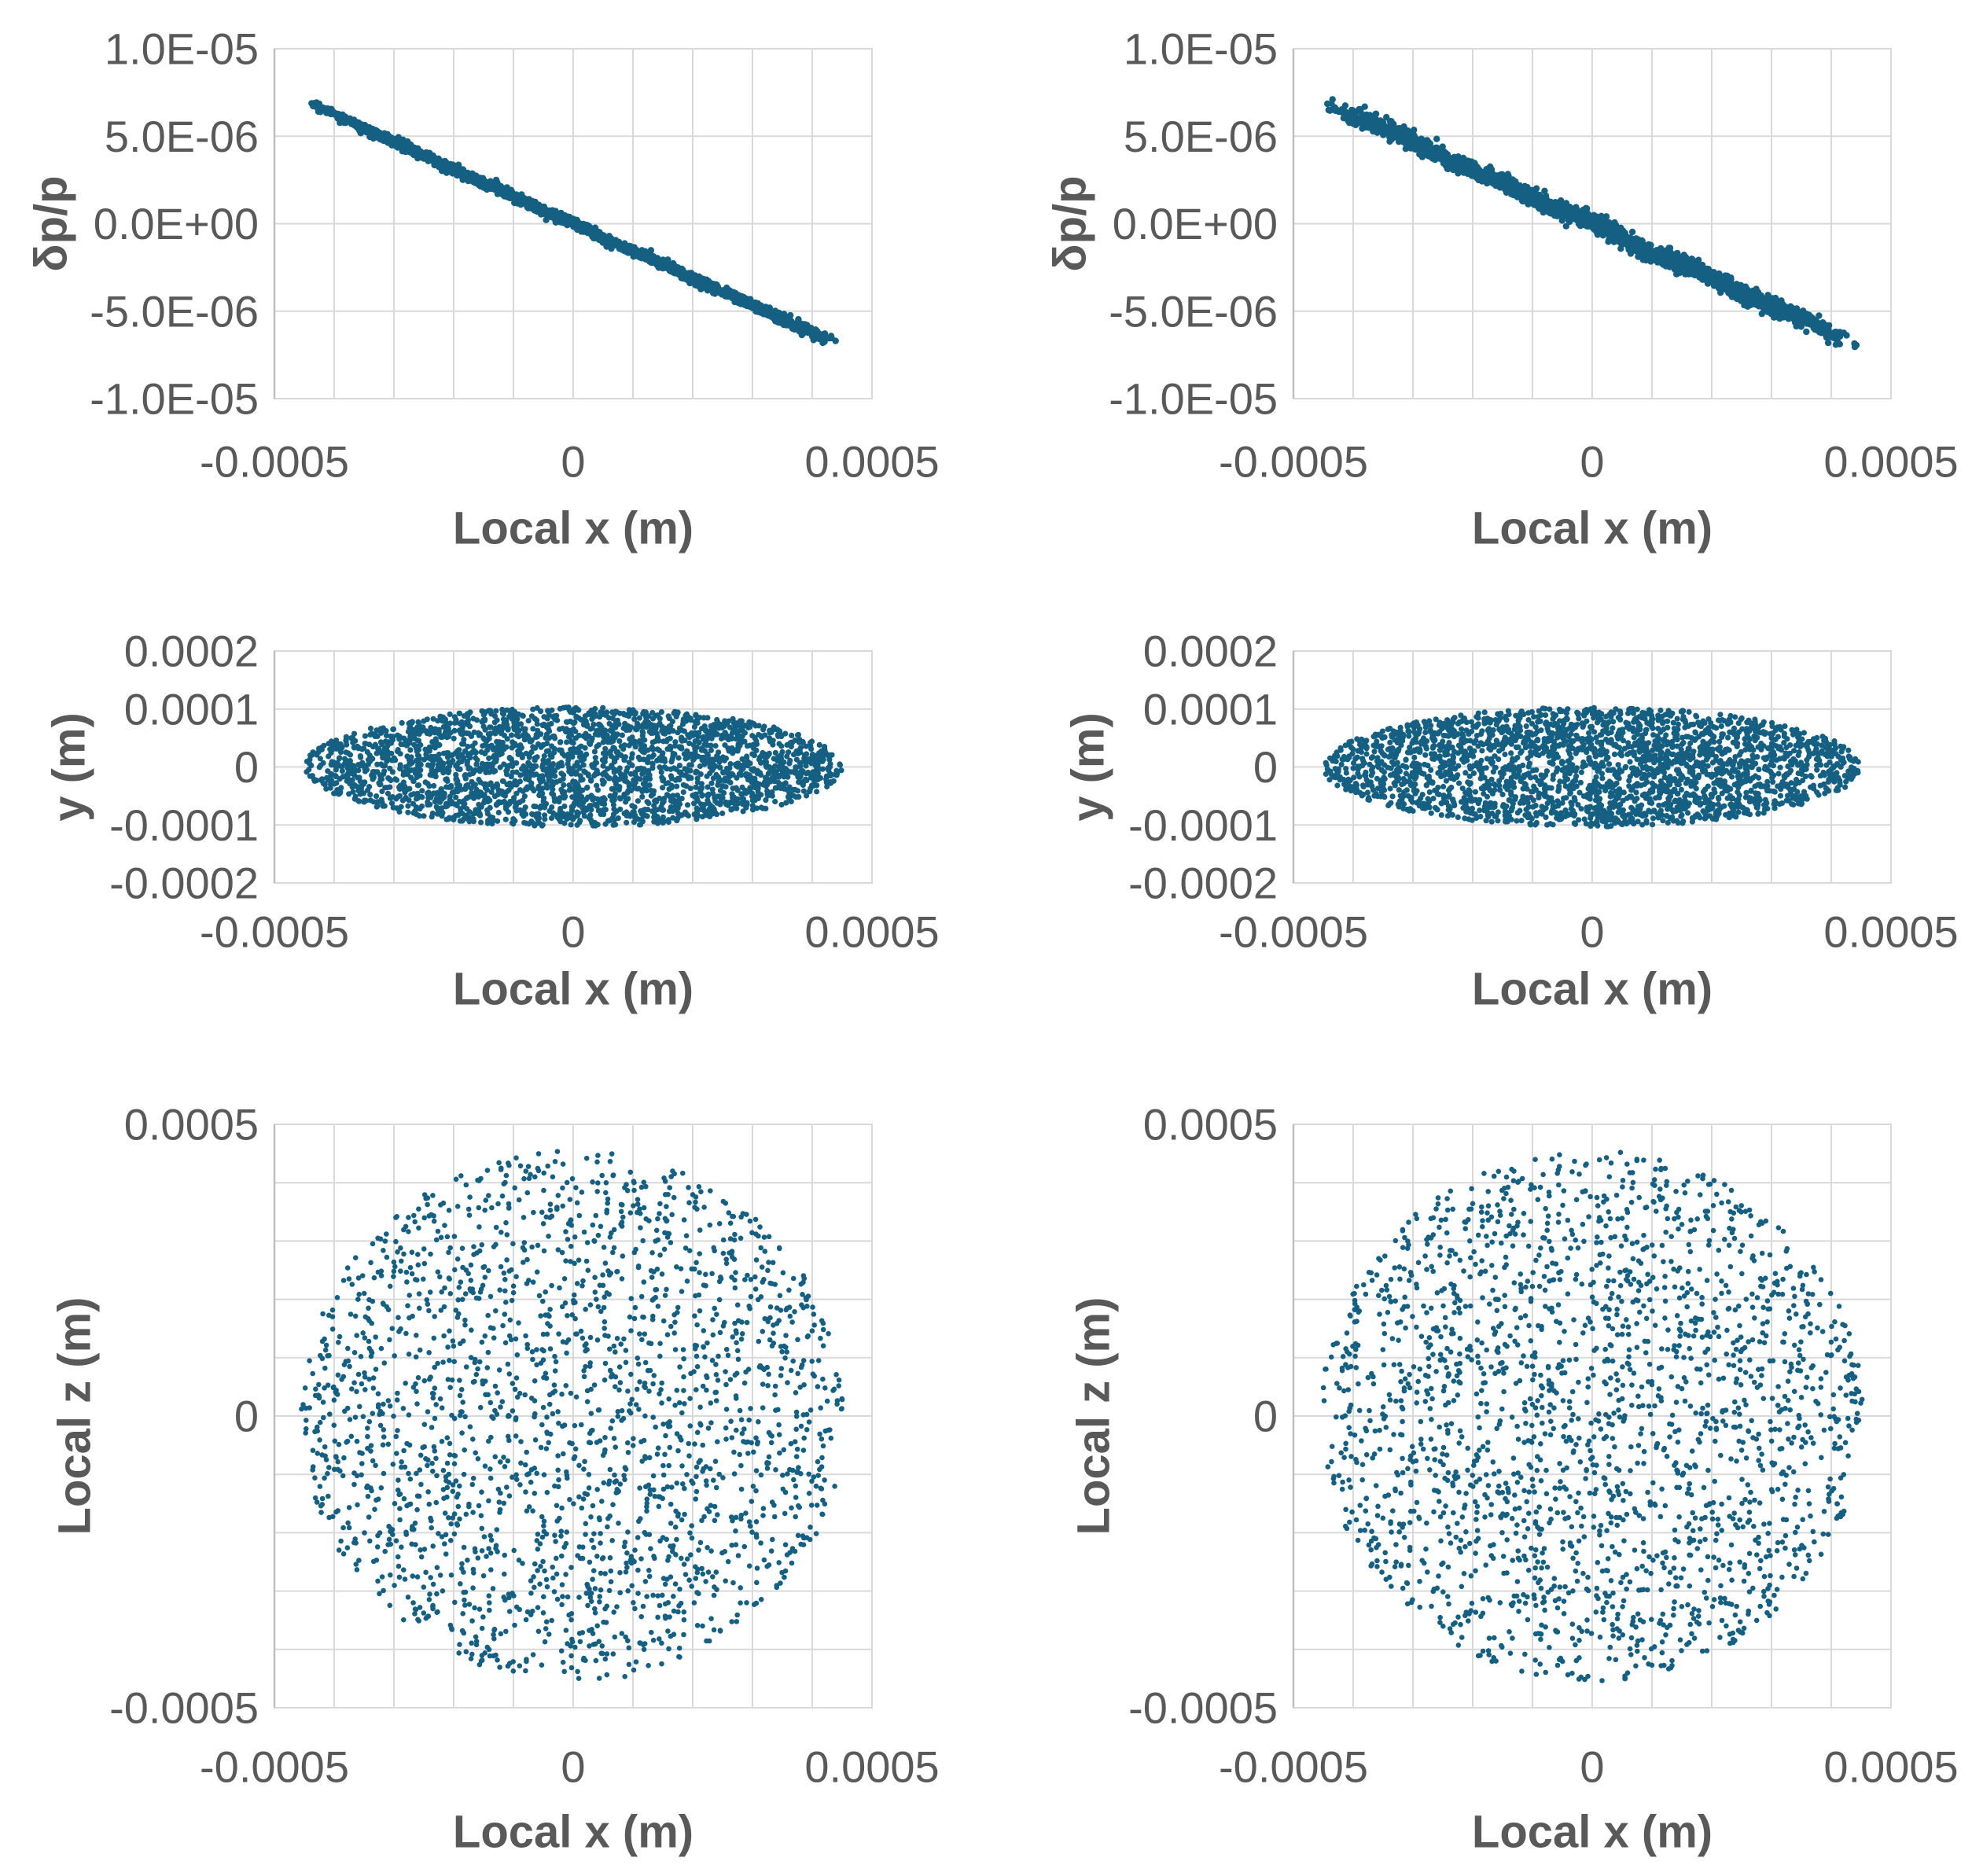 Image resolution: width=1972 pixels, height=1876 pixels. What do you see at coordinates (573, 462) in the screenshot?
I see `x-tick-label: 0` at bounding box center [573, 462].